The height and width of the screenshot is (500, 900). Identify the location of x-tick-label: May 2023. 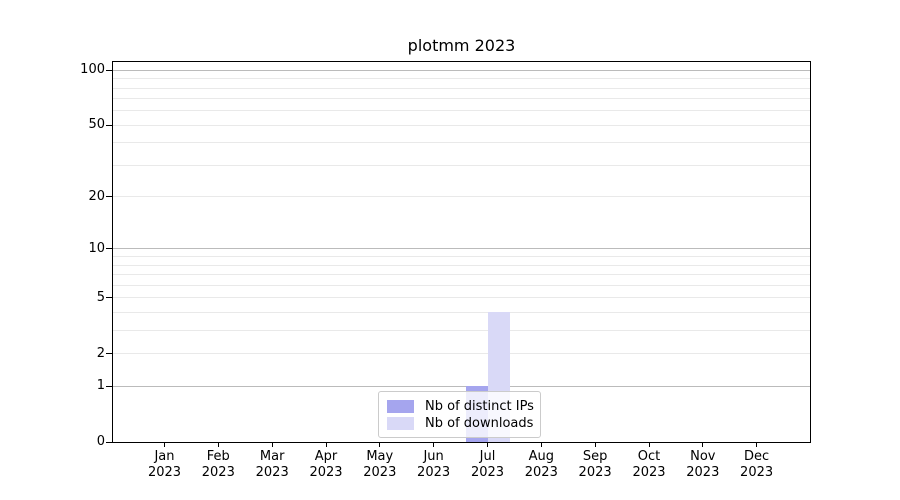
(380, 464).